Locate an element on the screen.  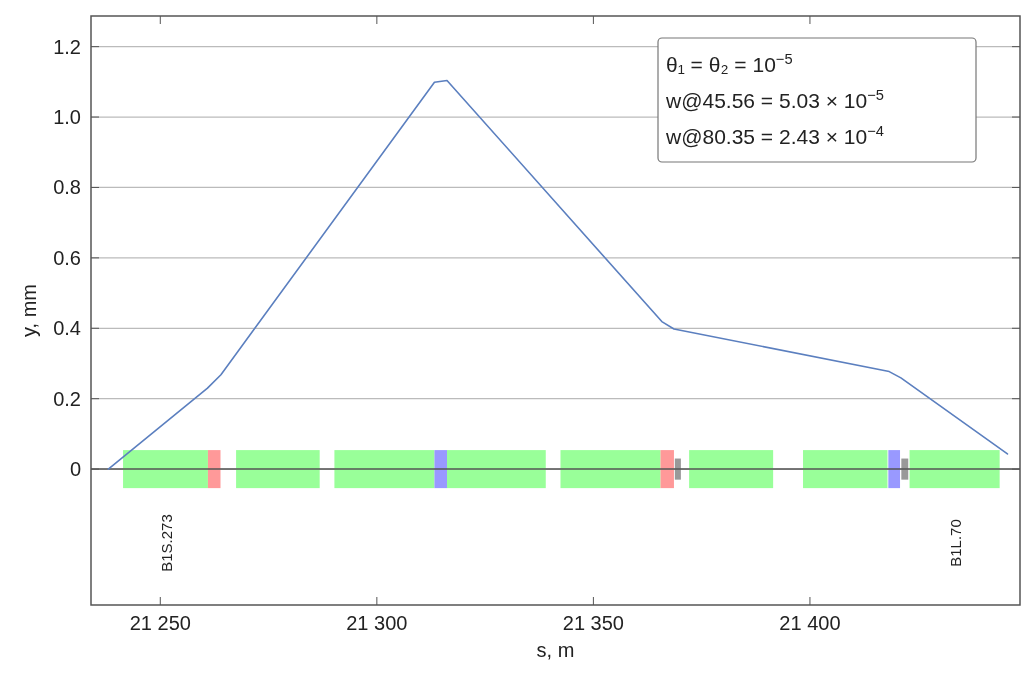
annotation: B1L.70 is located at coordinates (955, 543).